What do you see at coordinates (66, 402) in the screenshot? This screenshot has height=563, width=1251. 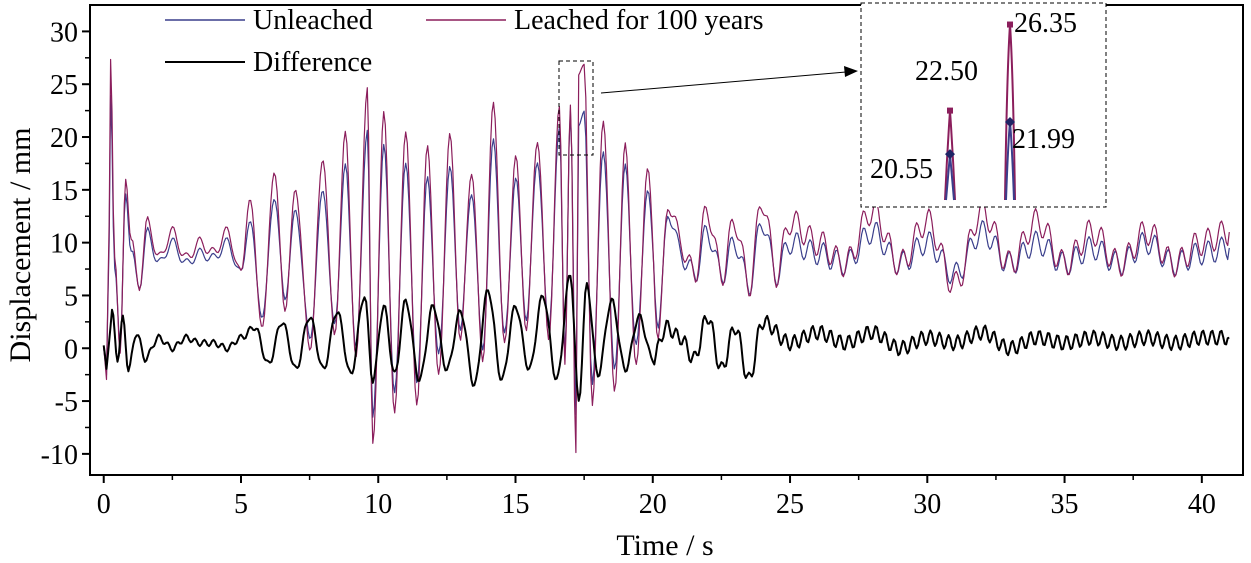 I see `y-tick-label: -5` at bounding box center [66, 402].